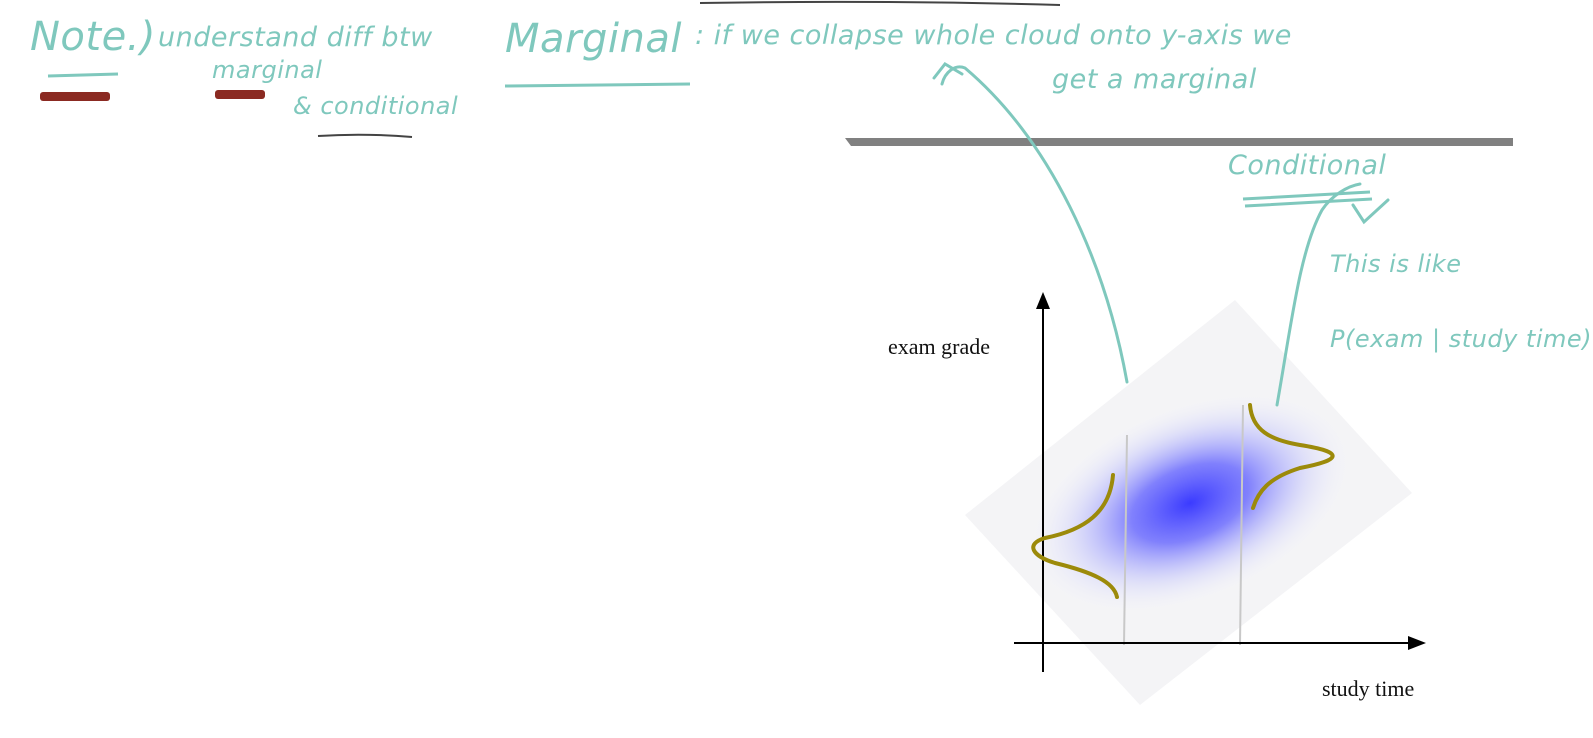 The image size is (1593, 738). What do you see at coordinates (1318, 294) in the screenshot?
I see `conditional-connector` at bounding box center [1318, 294].